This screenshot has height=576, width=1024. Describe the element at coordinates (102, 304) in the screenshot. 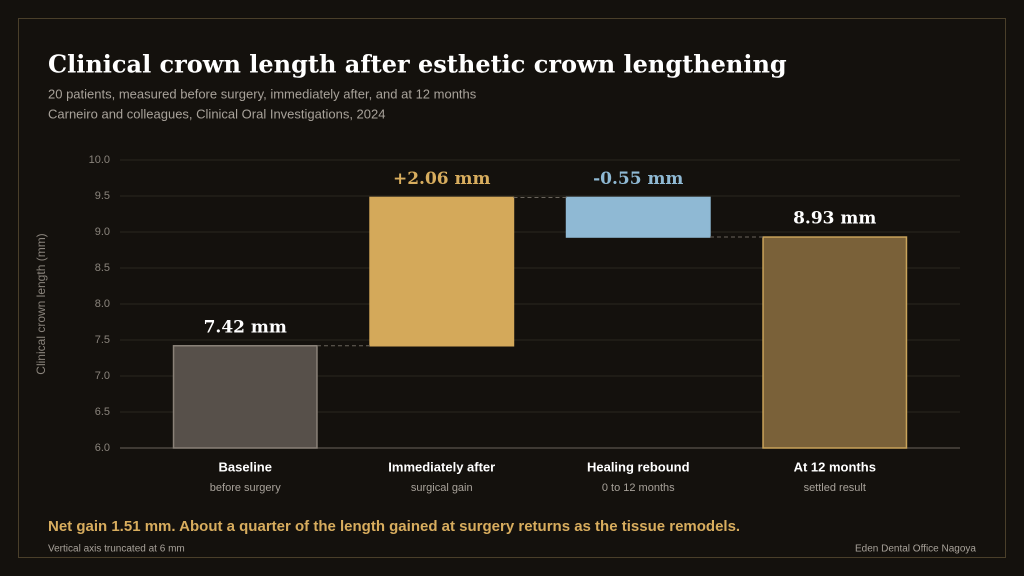

I see `y-tick-label: 8.0` at that location.